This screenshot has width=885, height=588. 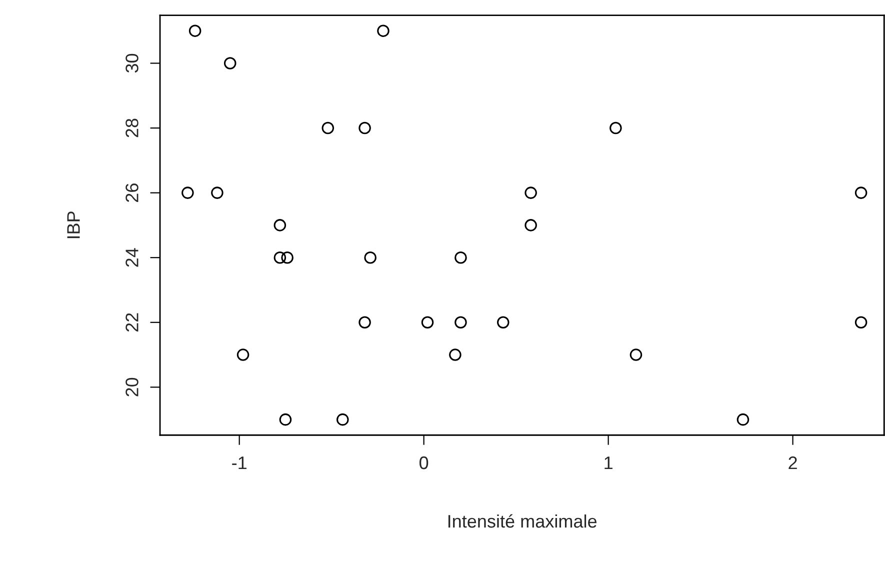 What do you see at coordinates (608, 463) in the screenshot?
I see `x-tick-label: 1` at bounding box center [608, 463].